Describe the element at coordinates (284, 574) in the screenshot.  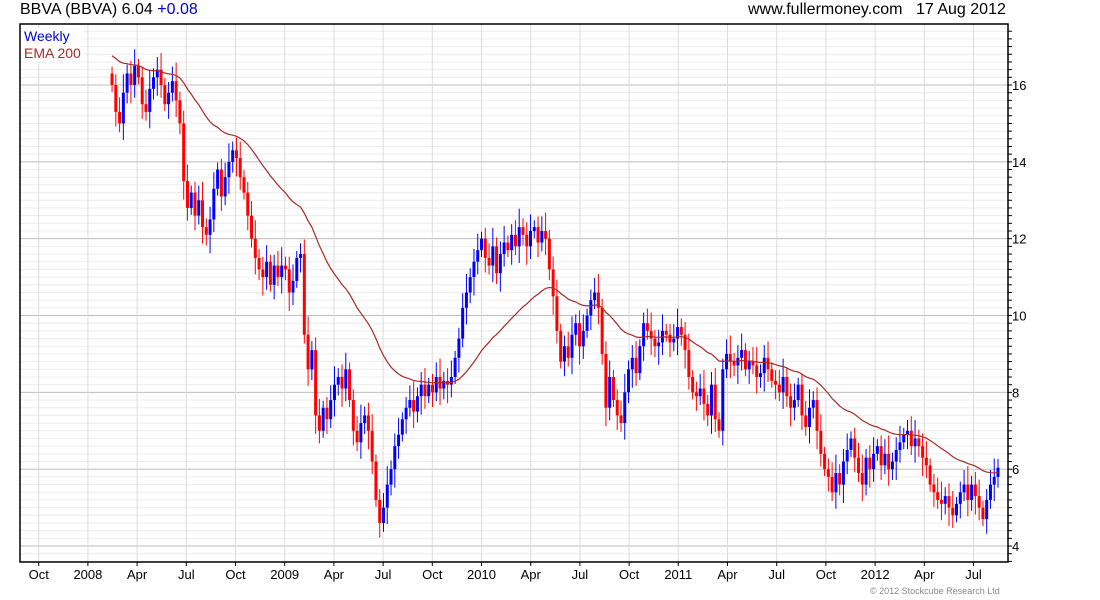
I see `x-tick-label: 2009` at that location.